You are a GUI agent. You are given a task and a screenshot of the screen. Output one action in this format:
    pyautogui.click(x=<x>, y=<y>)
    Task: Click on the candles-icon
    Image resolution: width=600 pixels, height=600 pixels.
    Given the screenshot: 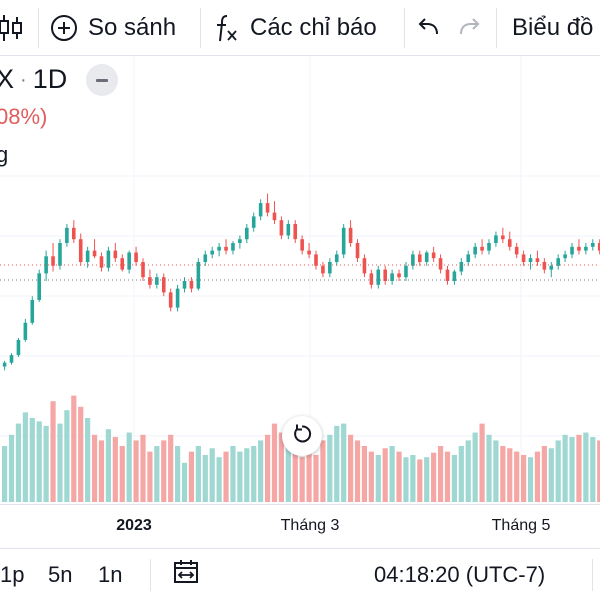 What is the action you would take?
    pyautogui.click(x=12, y=28)
    